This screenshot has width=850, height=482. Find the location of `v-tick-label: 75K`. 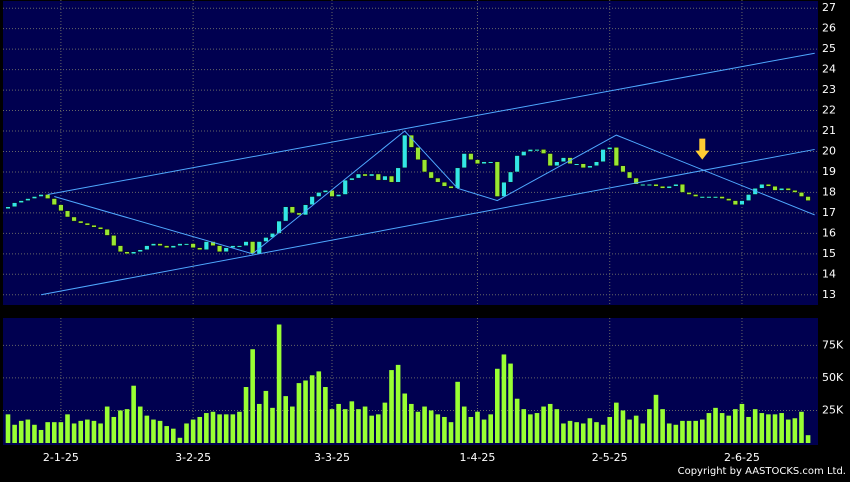

v-tick-label: 75K is located at coordinates (833, 344).